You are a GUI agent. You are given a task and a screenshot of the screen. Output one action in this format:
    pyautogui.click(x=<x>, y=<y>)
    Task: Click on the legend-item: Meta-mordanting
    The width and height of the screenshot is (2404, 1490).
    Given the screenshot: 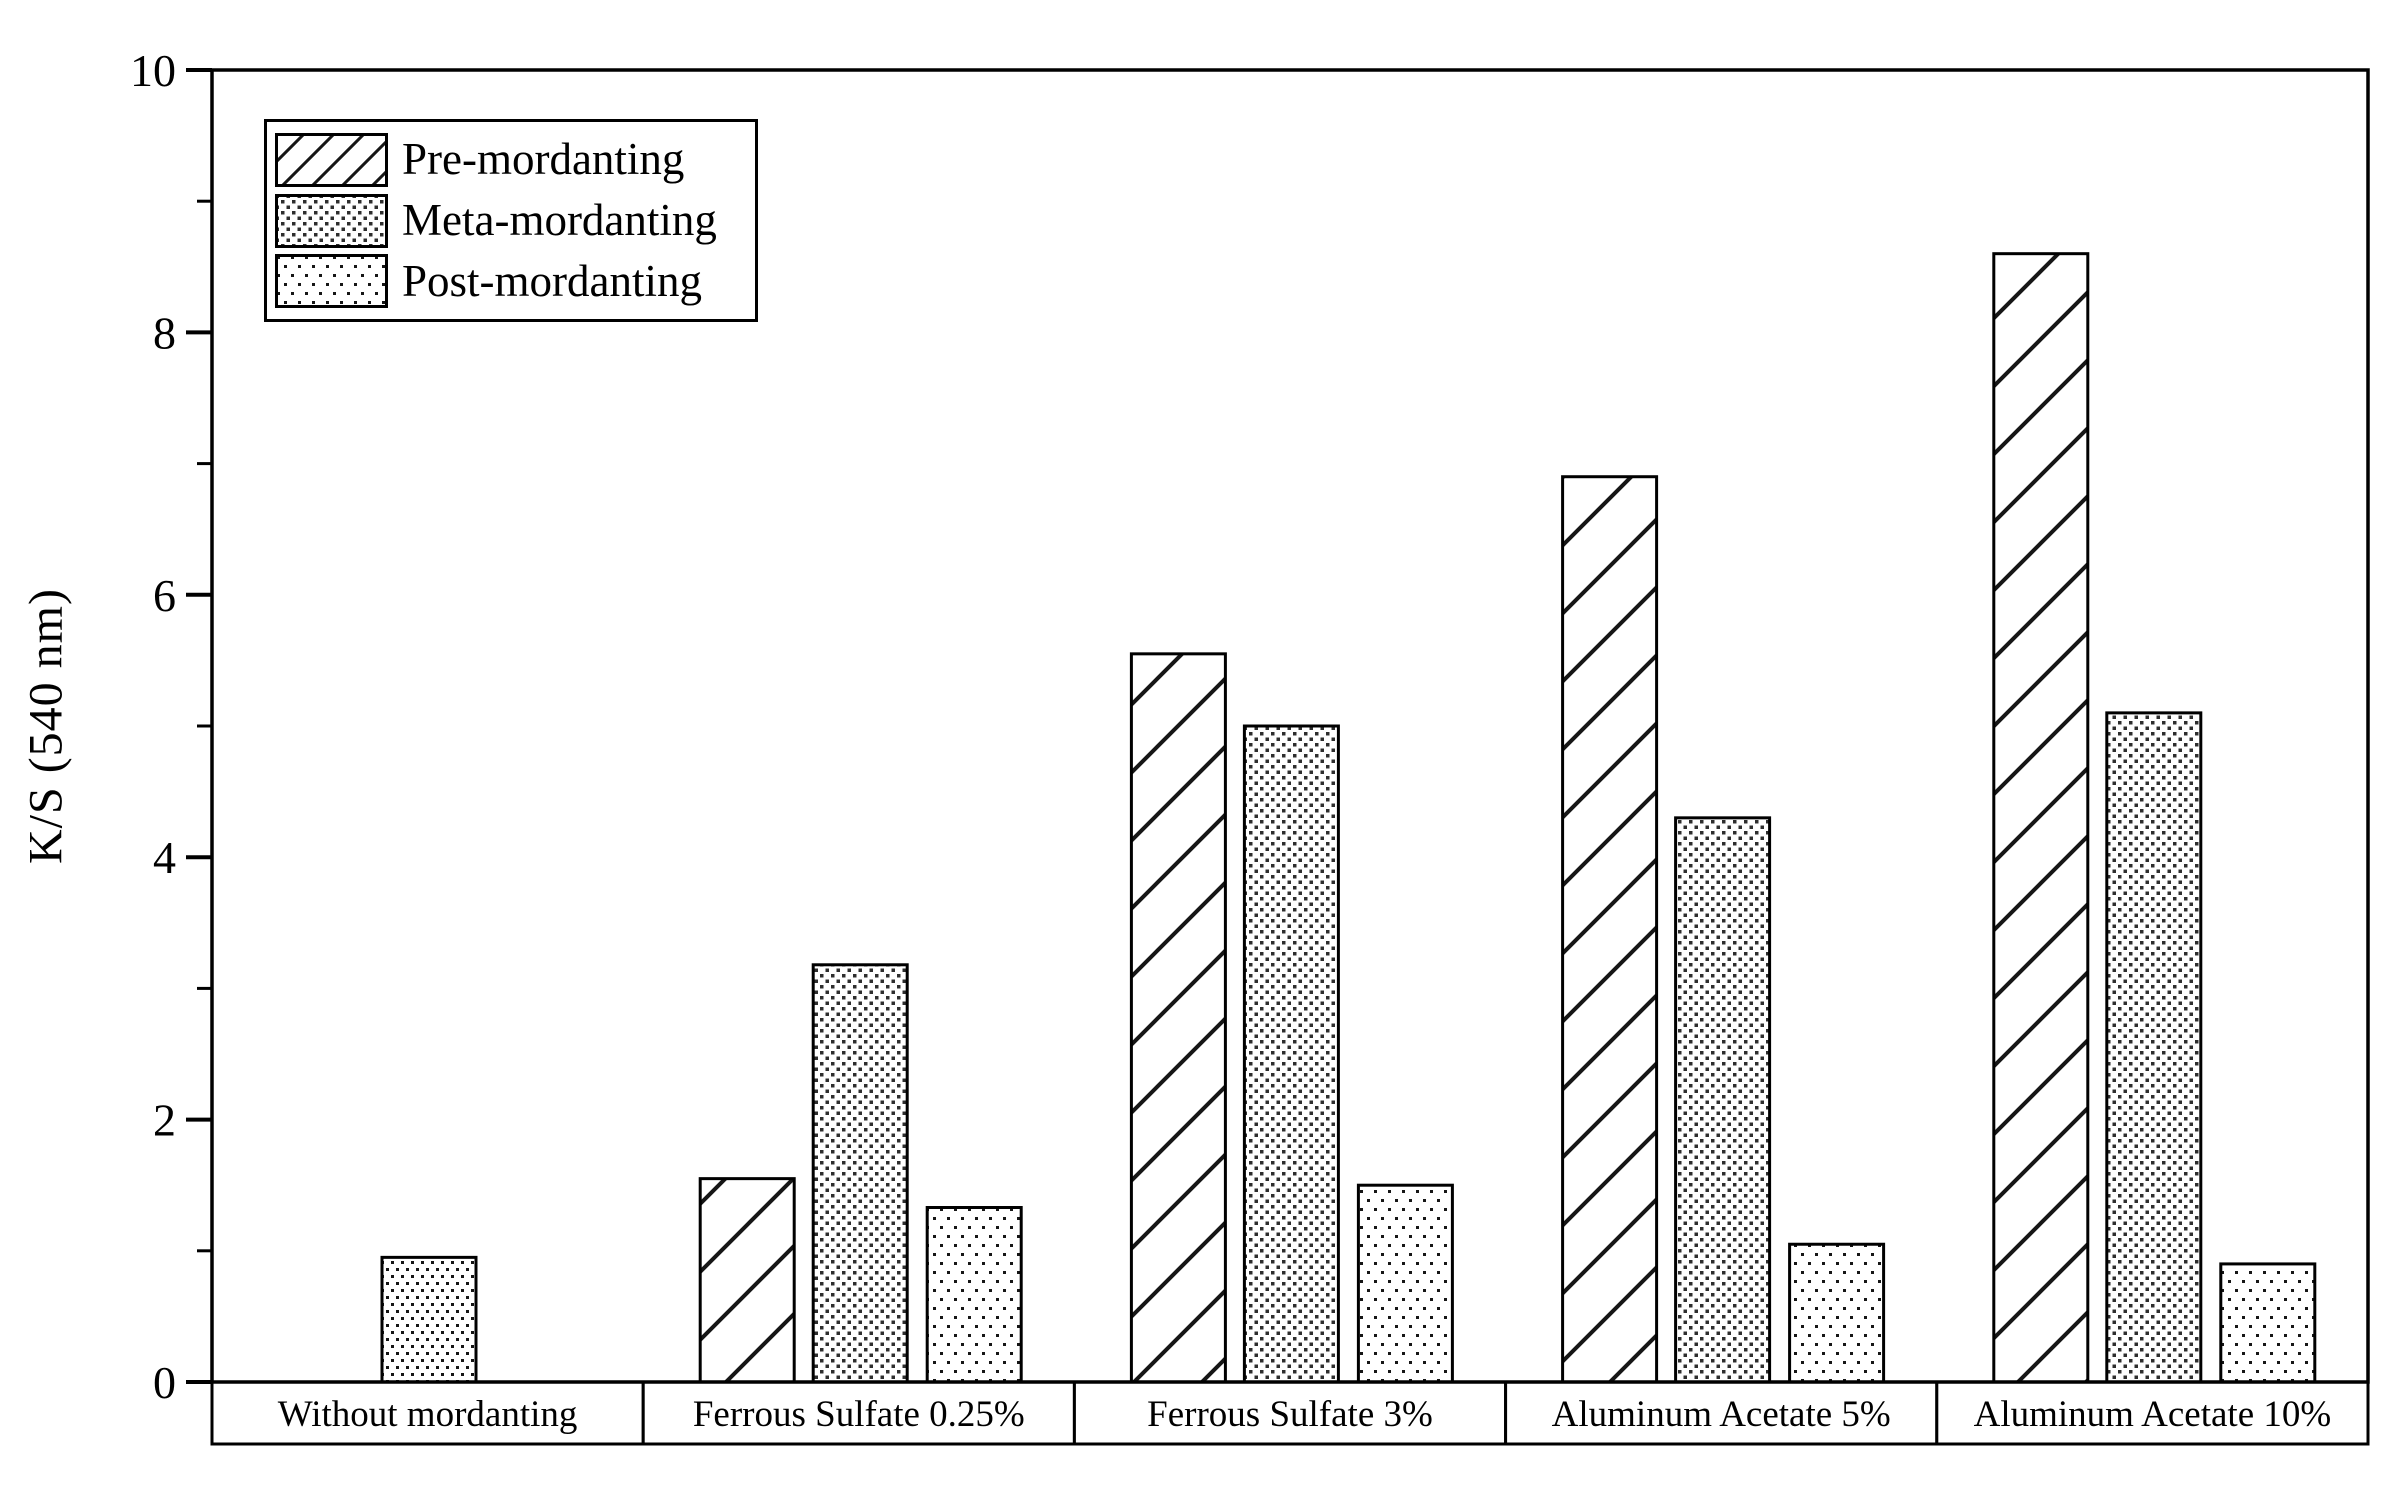 What is the action you would take?
    pyautogui.click(x=515, y=220)
    